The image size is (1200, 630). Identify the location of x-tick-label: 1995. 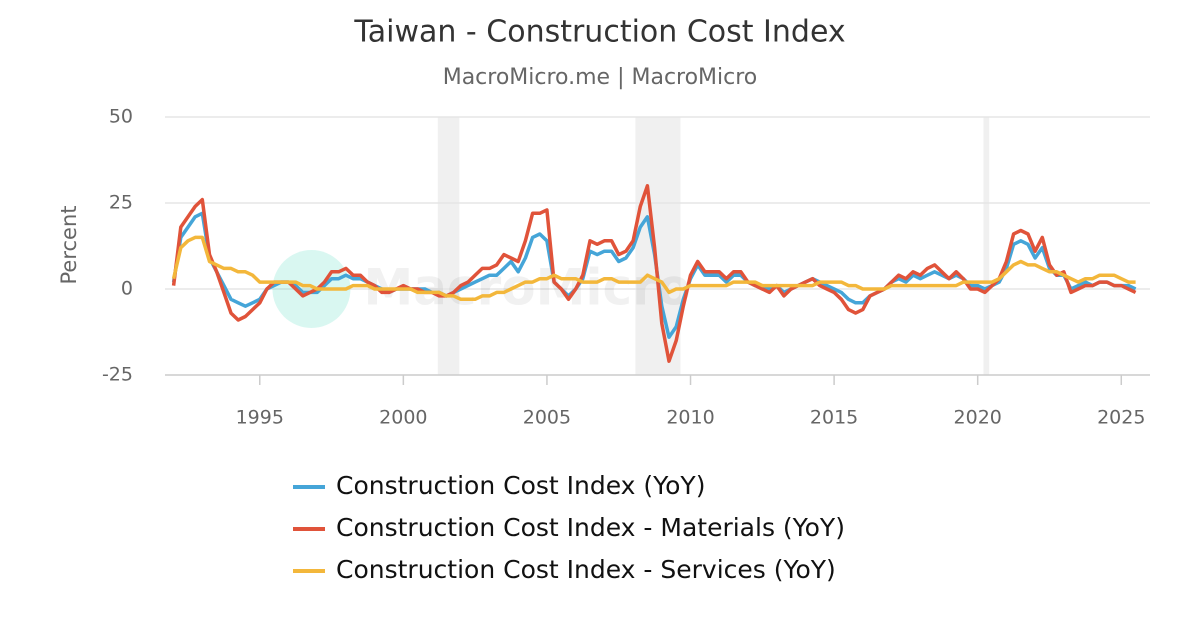
(260, 418).